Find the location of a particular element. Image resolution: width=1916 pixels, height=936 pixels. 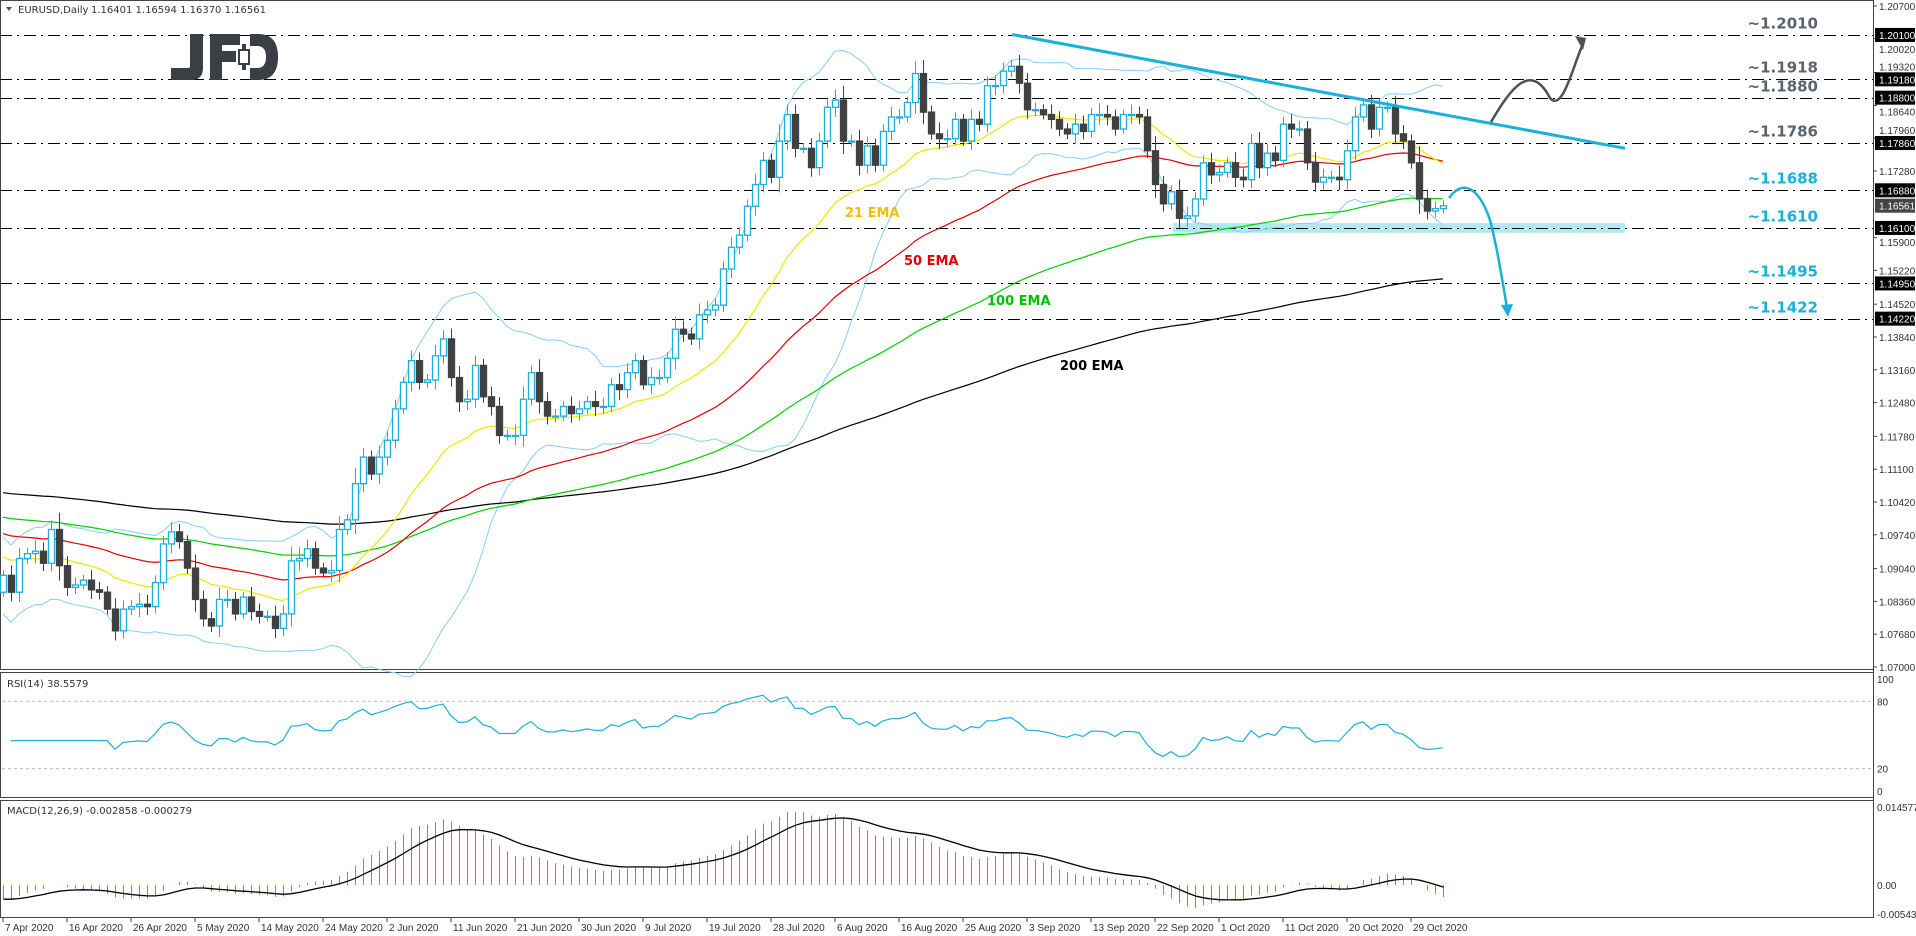

level-price-label: 1.16880 is located at coordinates (1897, 191).